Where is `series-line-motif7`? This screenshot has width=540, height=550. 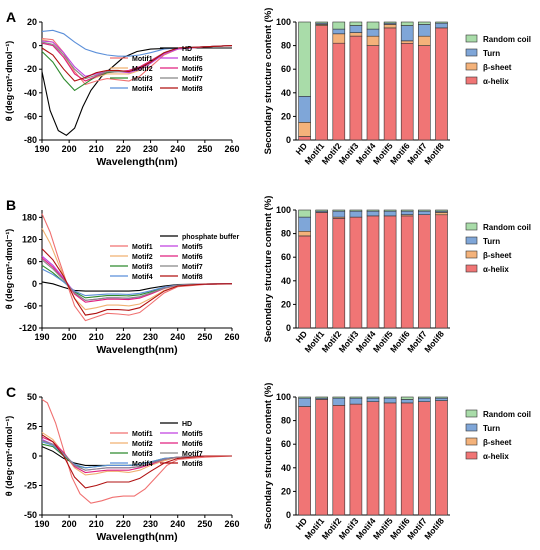
series-line-motif7 is located at coordinates (136, 455).